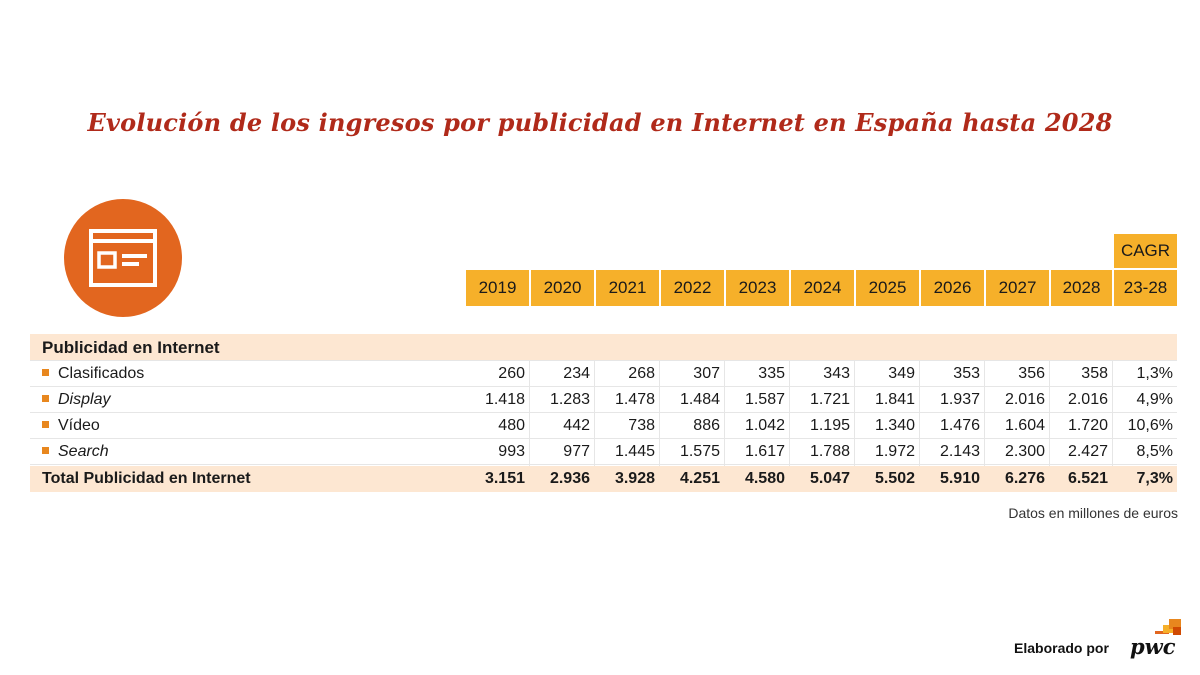  What do you see at coordinates (1145, 251) in the screenshot?
I see `cagr-header-top: CAGR` at bounding box center [1145, 251].